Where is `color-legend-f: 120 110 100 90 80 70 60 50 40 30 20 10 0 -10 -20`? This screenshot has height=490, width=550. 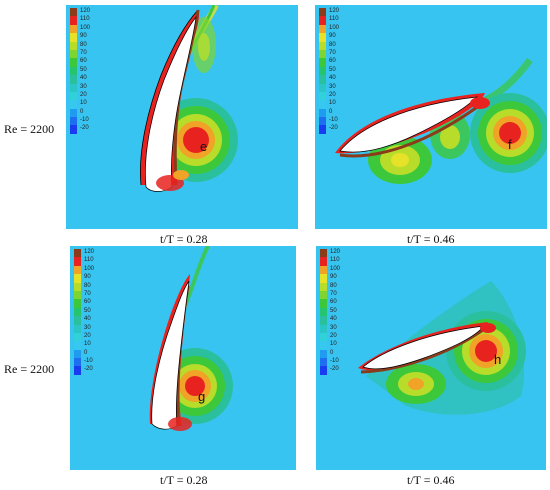 color-legend-f: 120 110 100 90 80 70 60 50 40 30 20 10 0 -10 -20 is located at coordinates (339, 71).